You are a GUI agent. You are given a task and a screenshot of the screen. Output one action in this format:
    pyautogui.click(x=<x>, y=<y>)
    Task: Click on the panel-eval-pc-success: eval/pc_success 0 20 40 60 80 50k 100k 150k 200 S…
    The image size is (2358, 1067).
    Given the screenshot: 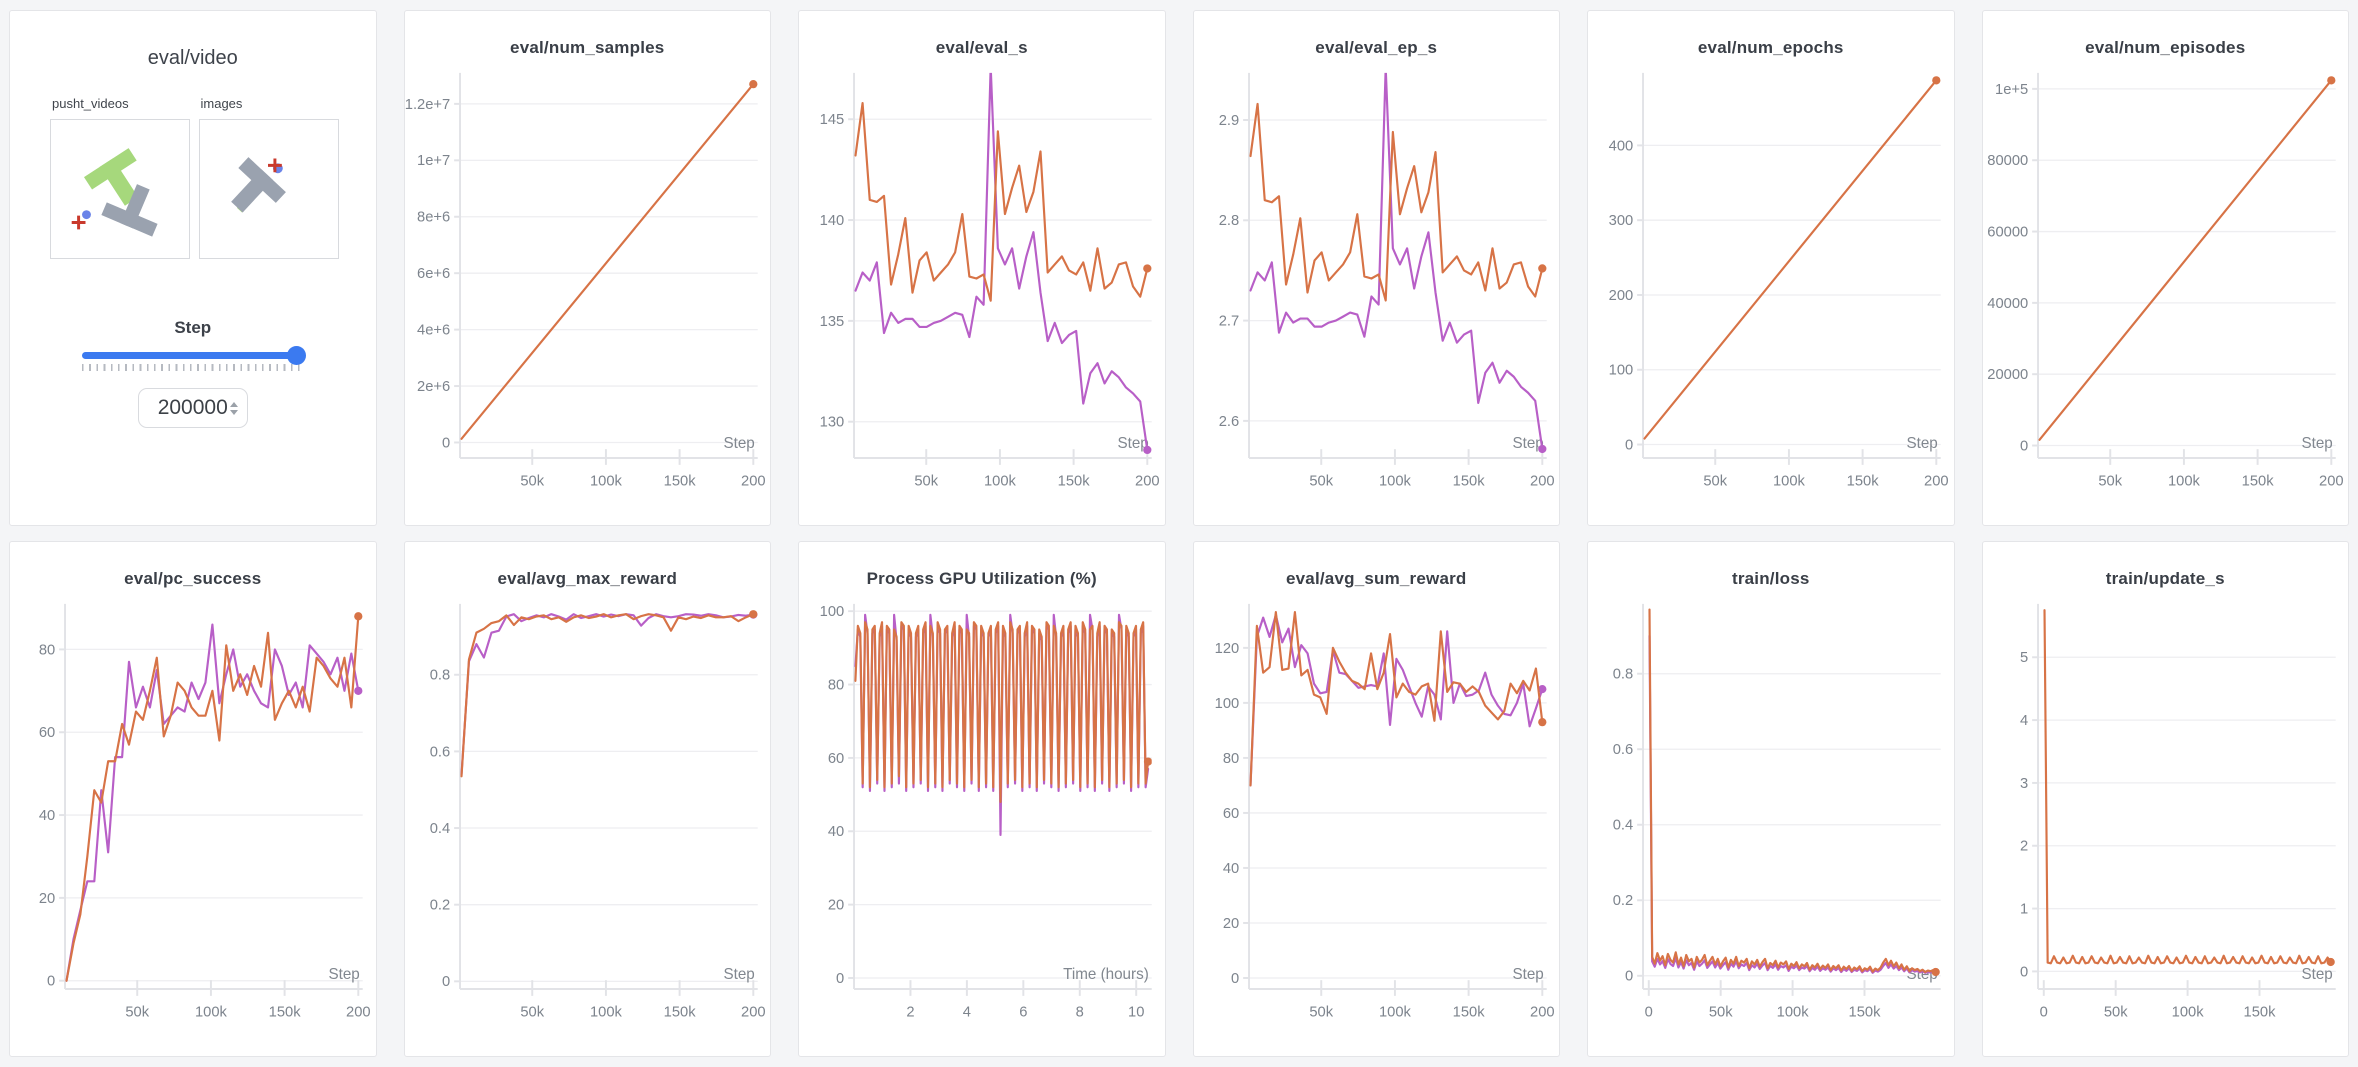 What is the action you would take?
    pyautogui.click(x=193, y=799)
    